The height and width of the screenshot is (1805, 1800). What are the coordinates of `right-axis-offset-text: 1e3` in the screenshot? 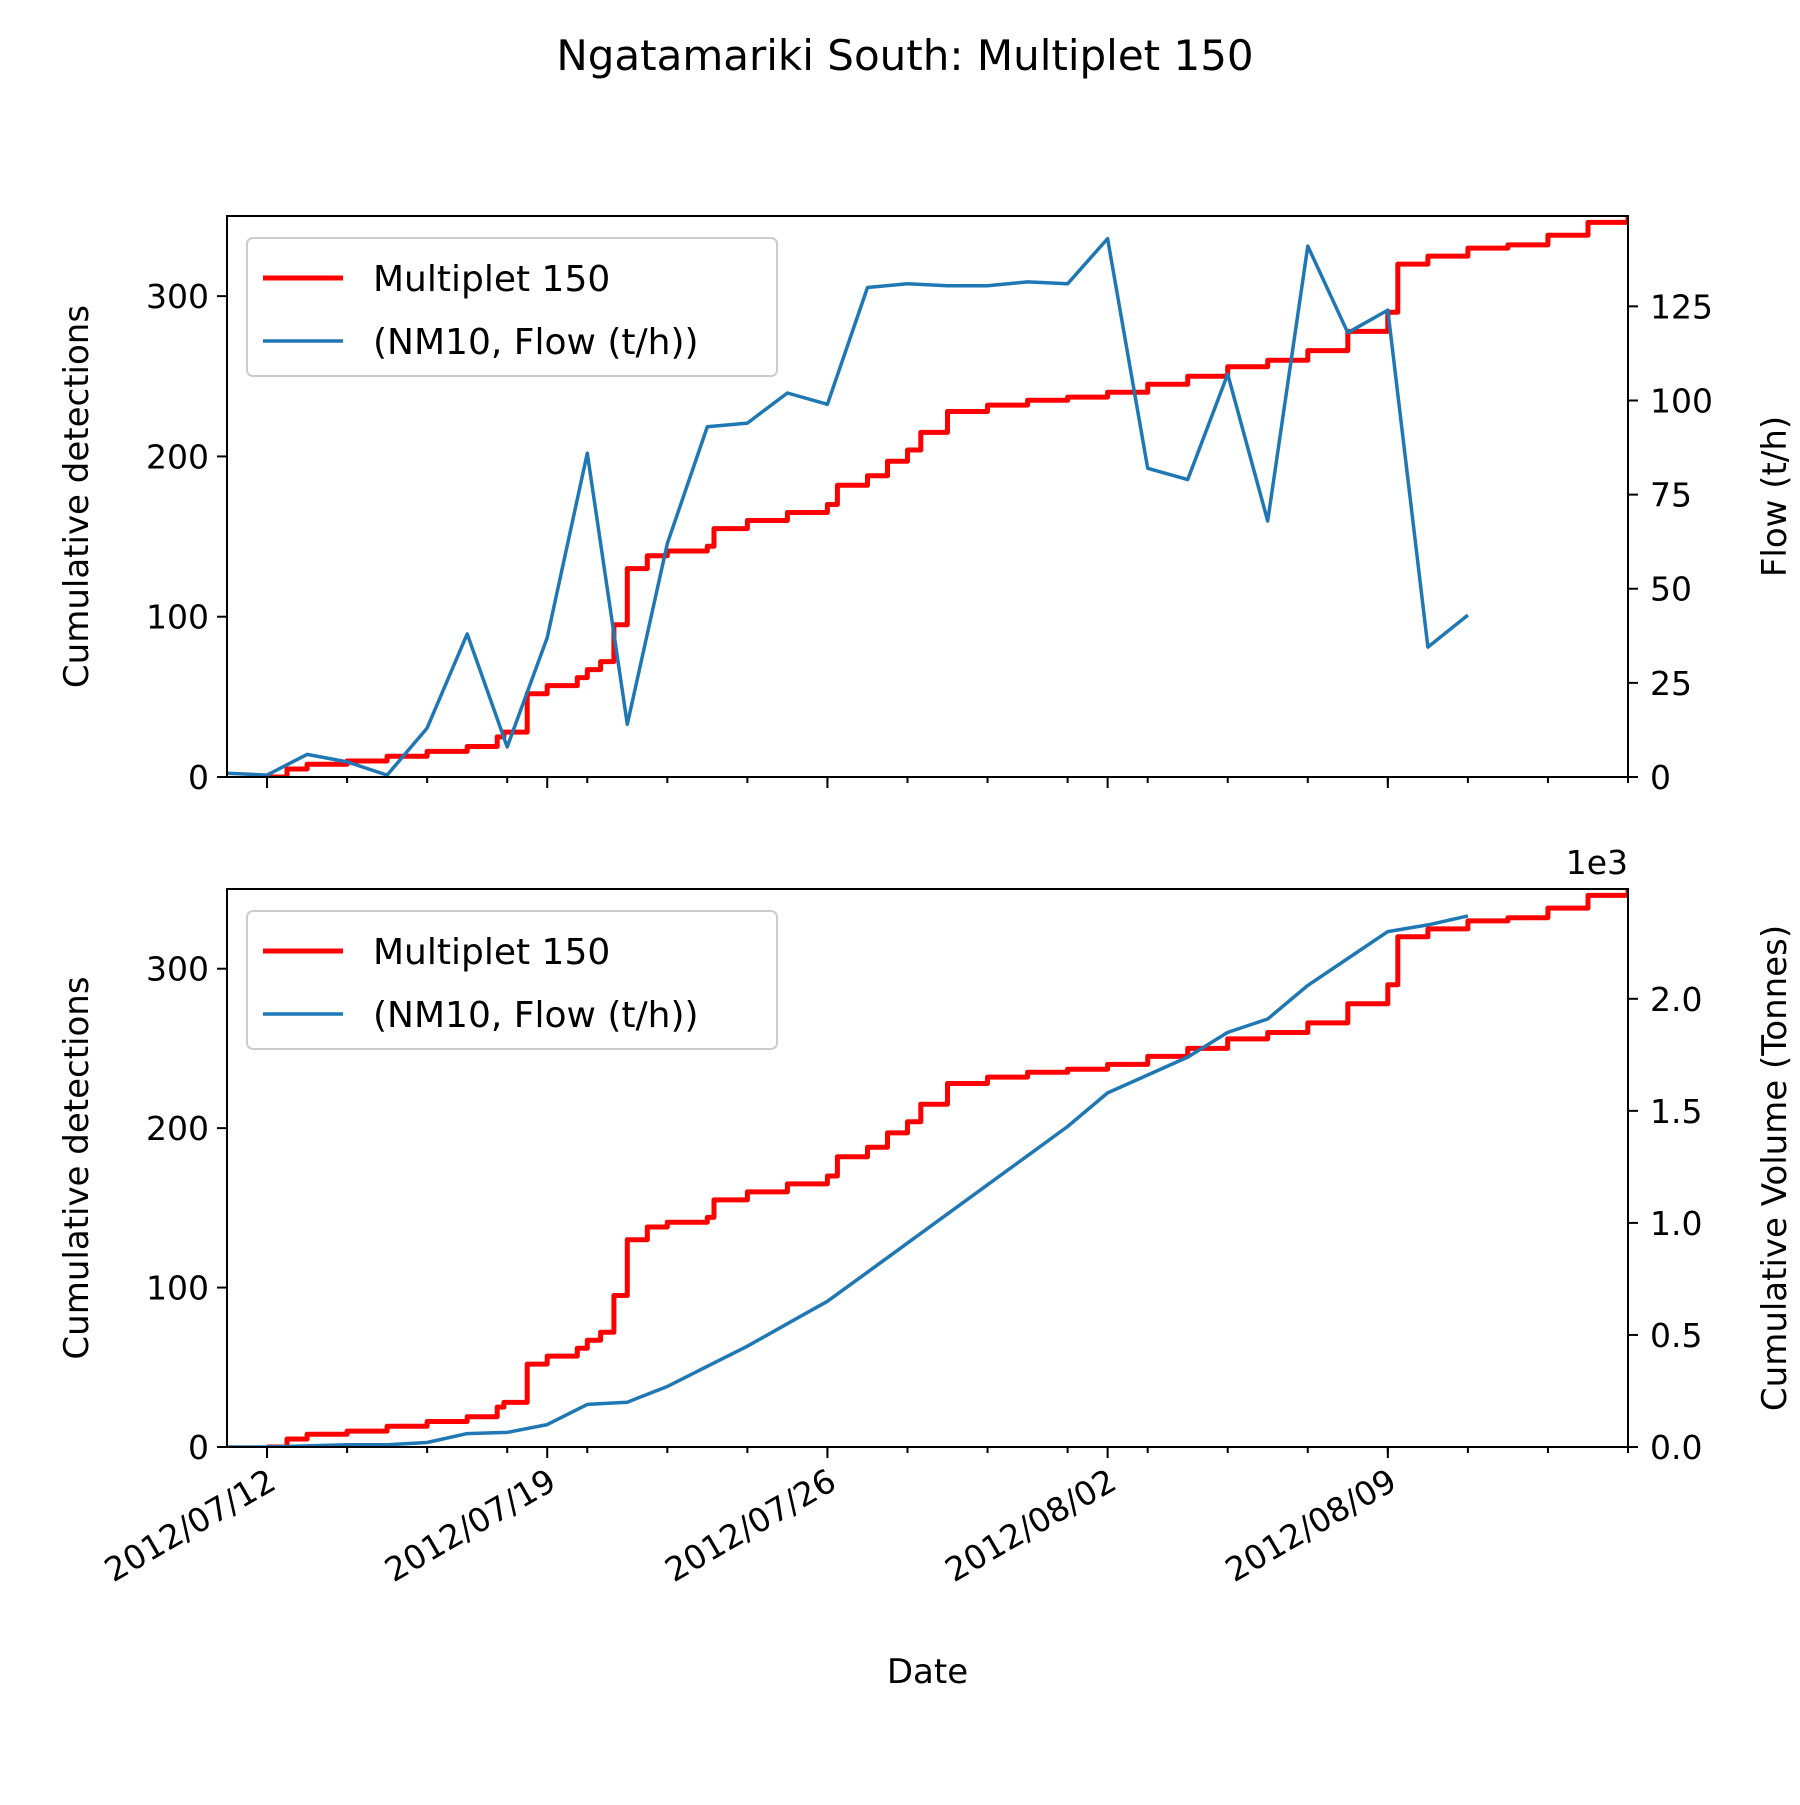 It's located at (1597, 862).